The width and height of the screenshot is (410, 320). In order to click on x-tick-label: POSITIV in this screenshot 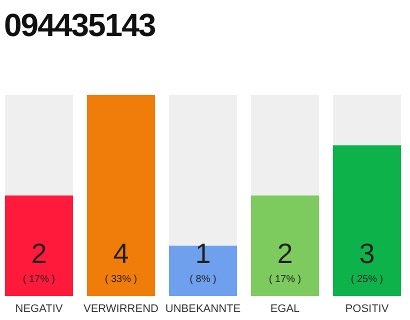, I will do `click(367, 309)`.